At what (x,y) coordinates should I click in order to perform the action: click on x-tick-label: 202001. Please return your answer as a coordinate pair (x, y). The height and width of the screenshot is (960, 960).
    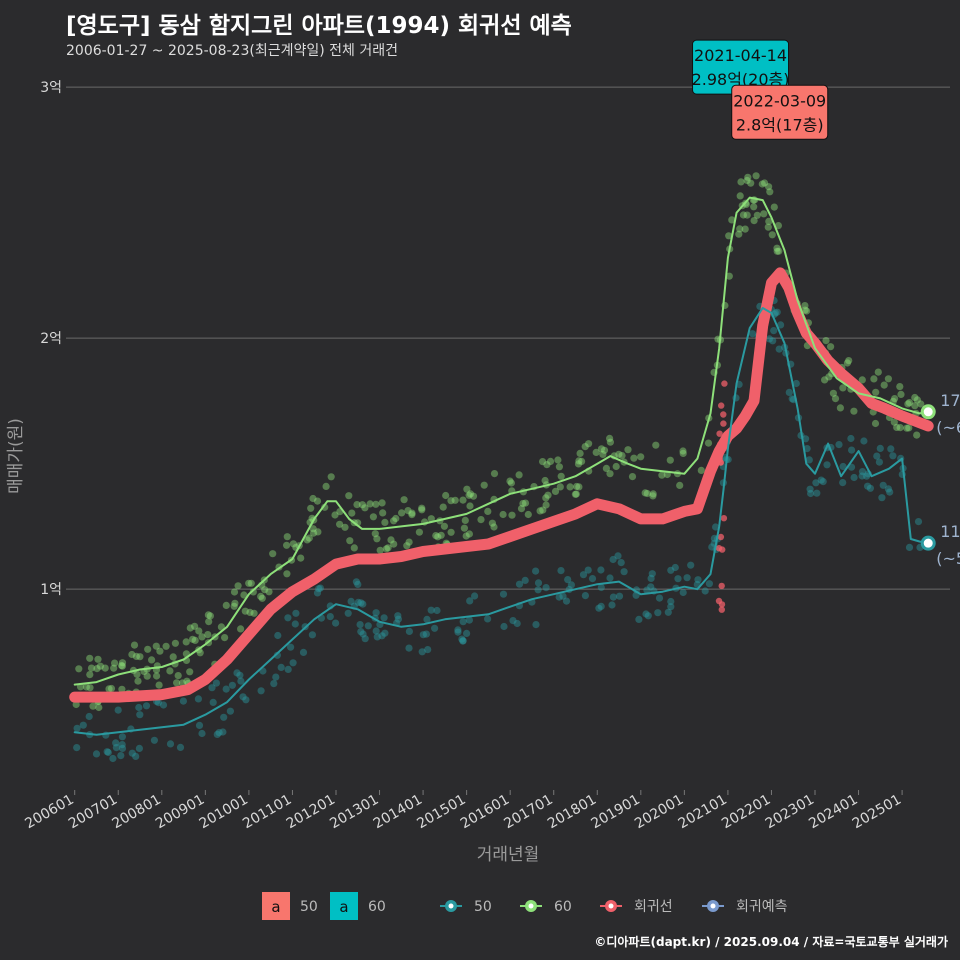
    Looking at the image, I should click on (659, 812).